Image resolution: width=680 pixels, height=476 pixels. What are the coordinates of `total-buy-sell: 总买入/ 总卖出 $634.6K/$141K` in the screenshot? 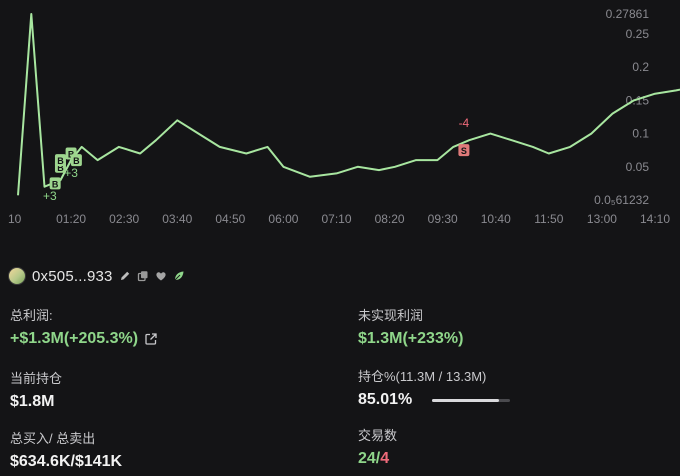 It's located at (66, 449).